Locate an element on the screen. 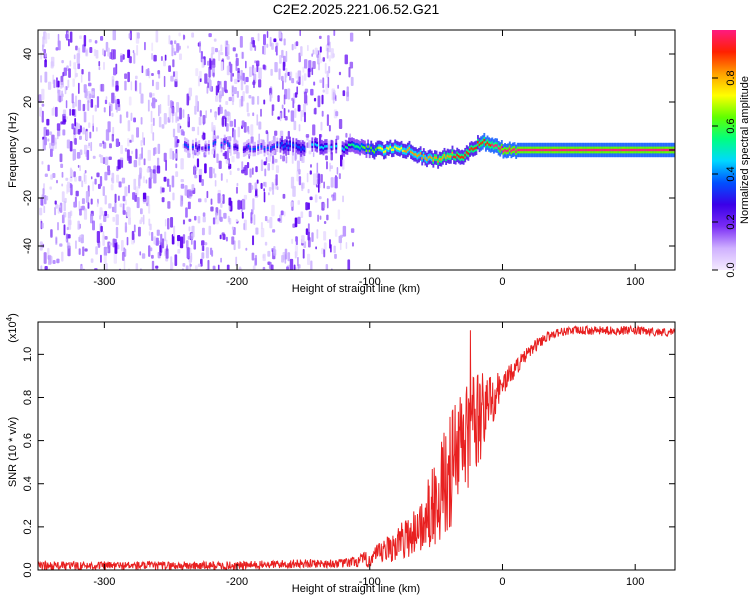 The image size is (750, 600). spectrogram-x-tick-label: -200 is located at coordinates (237, 282).